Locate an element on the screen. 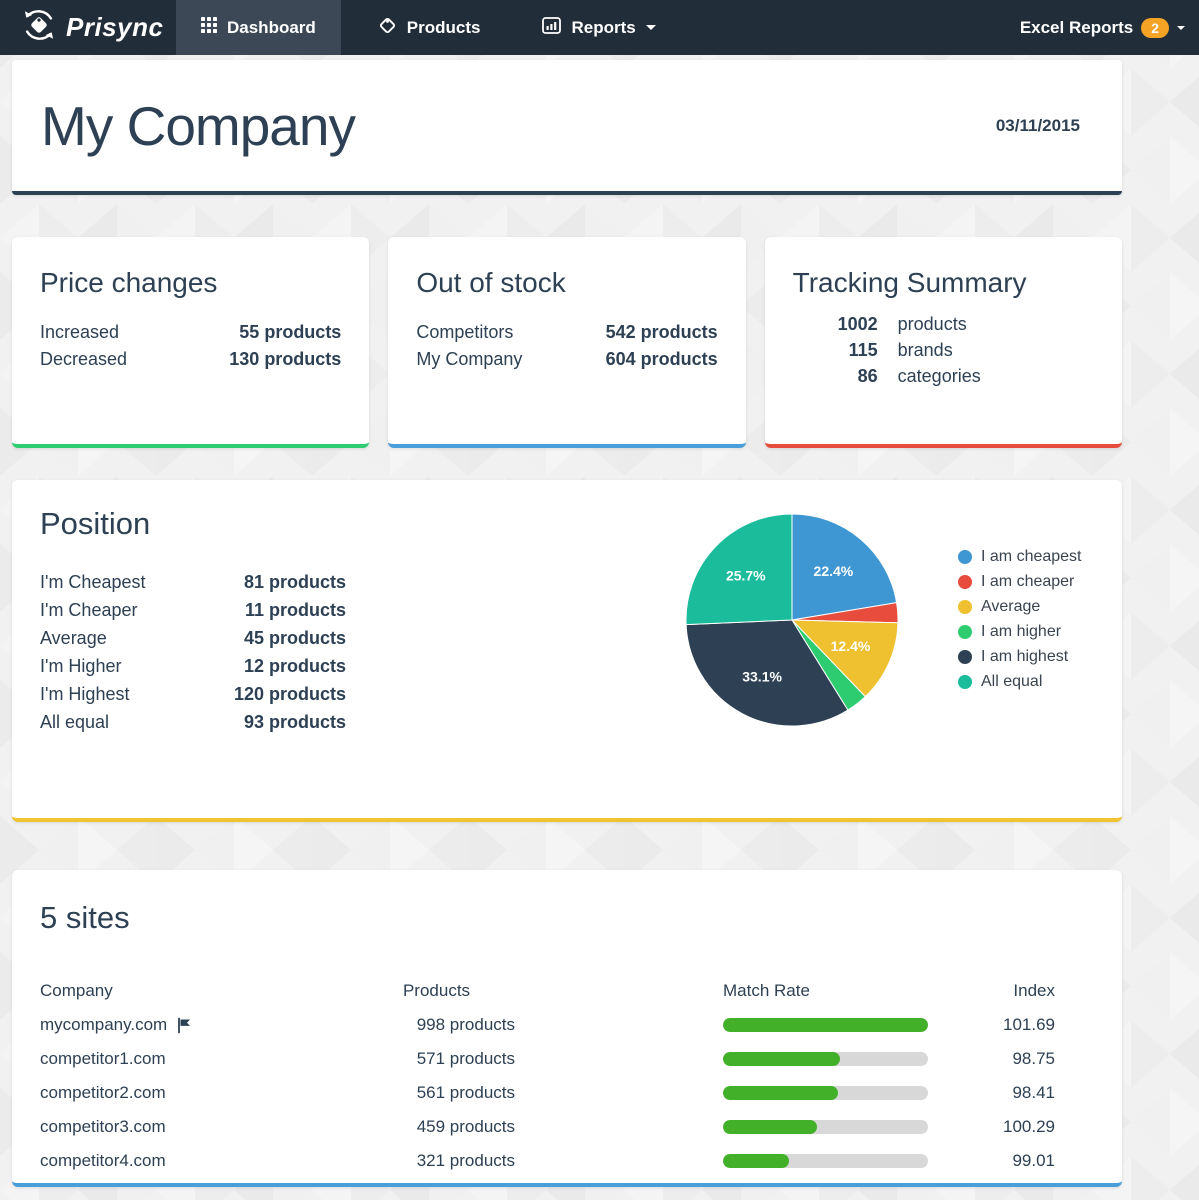 The image size is (1199, 1200). summary-row: My Company 604 products is located at coordinates (566, 359).